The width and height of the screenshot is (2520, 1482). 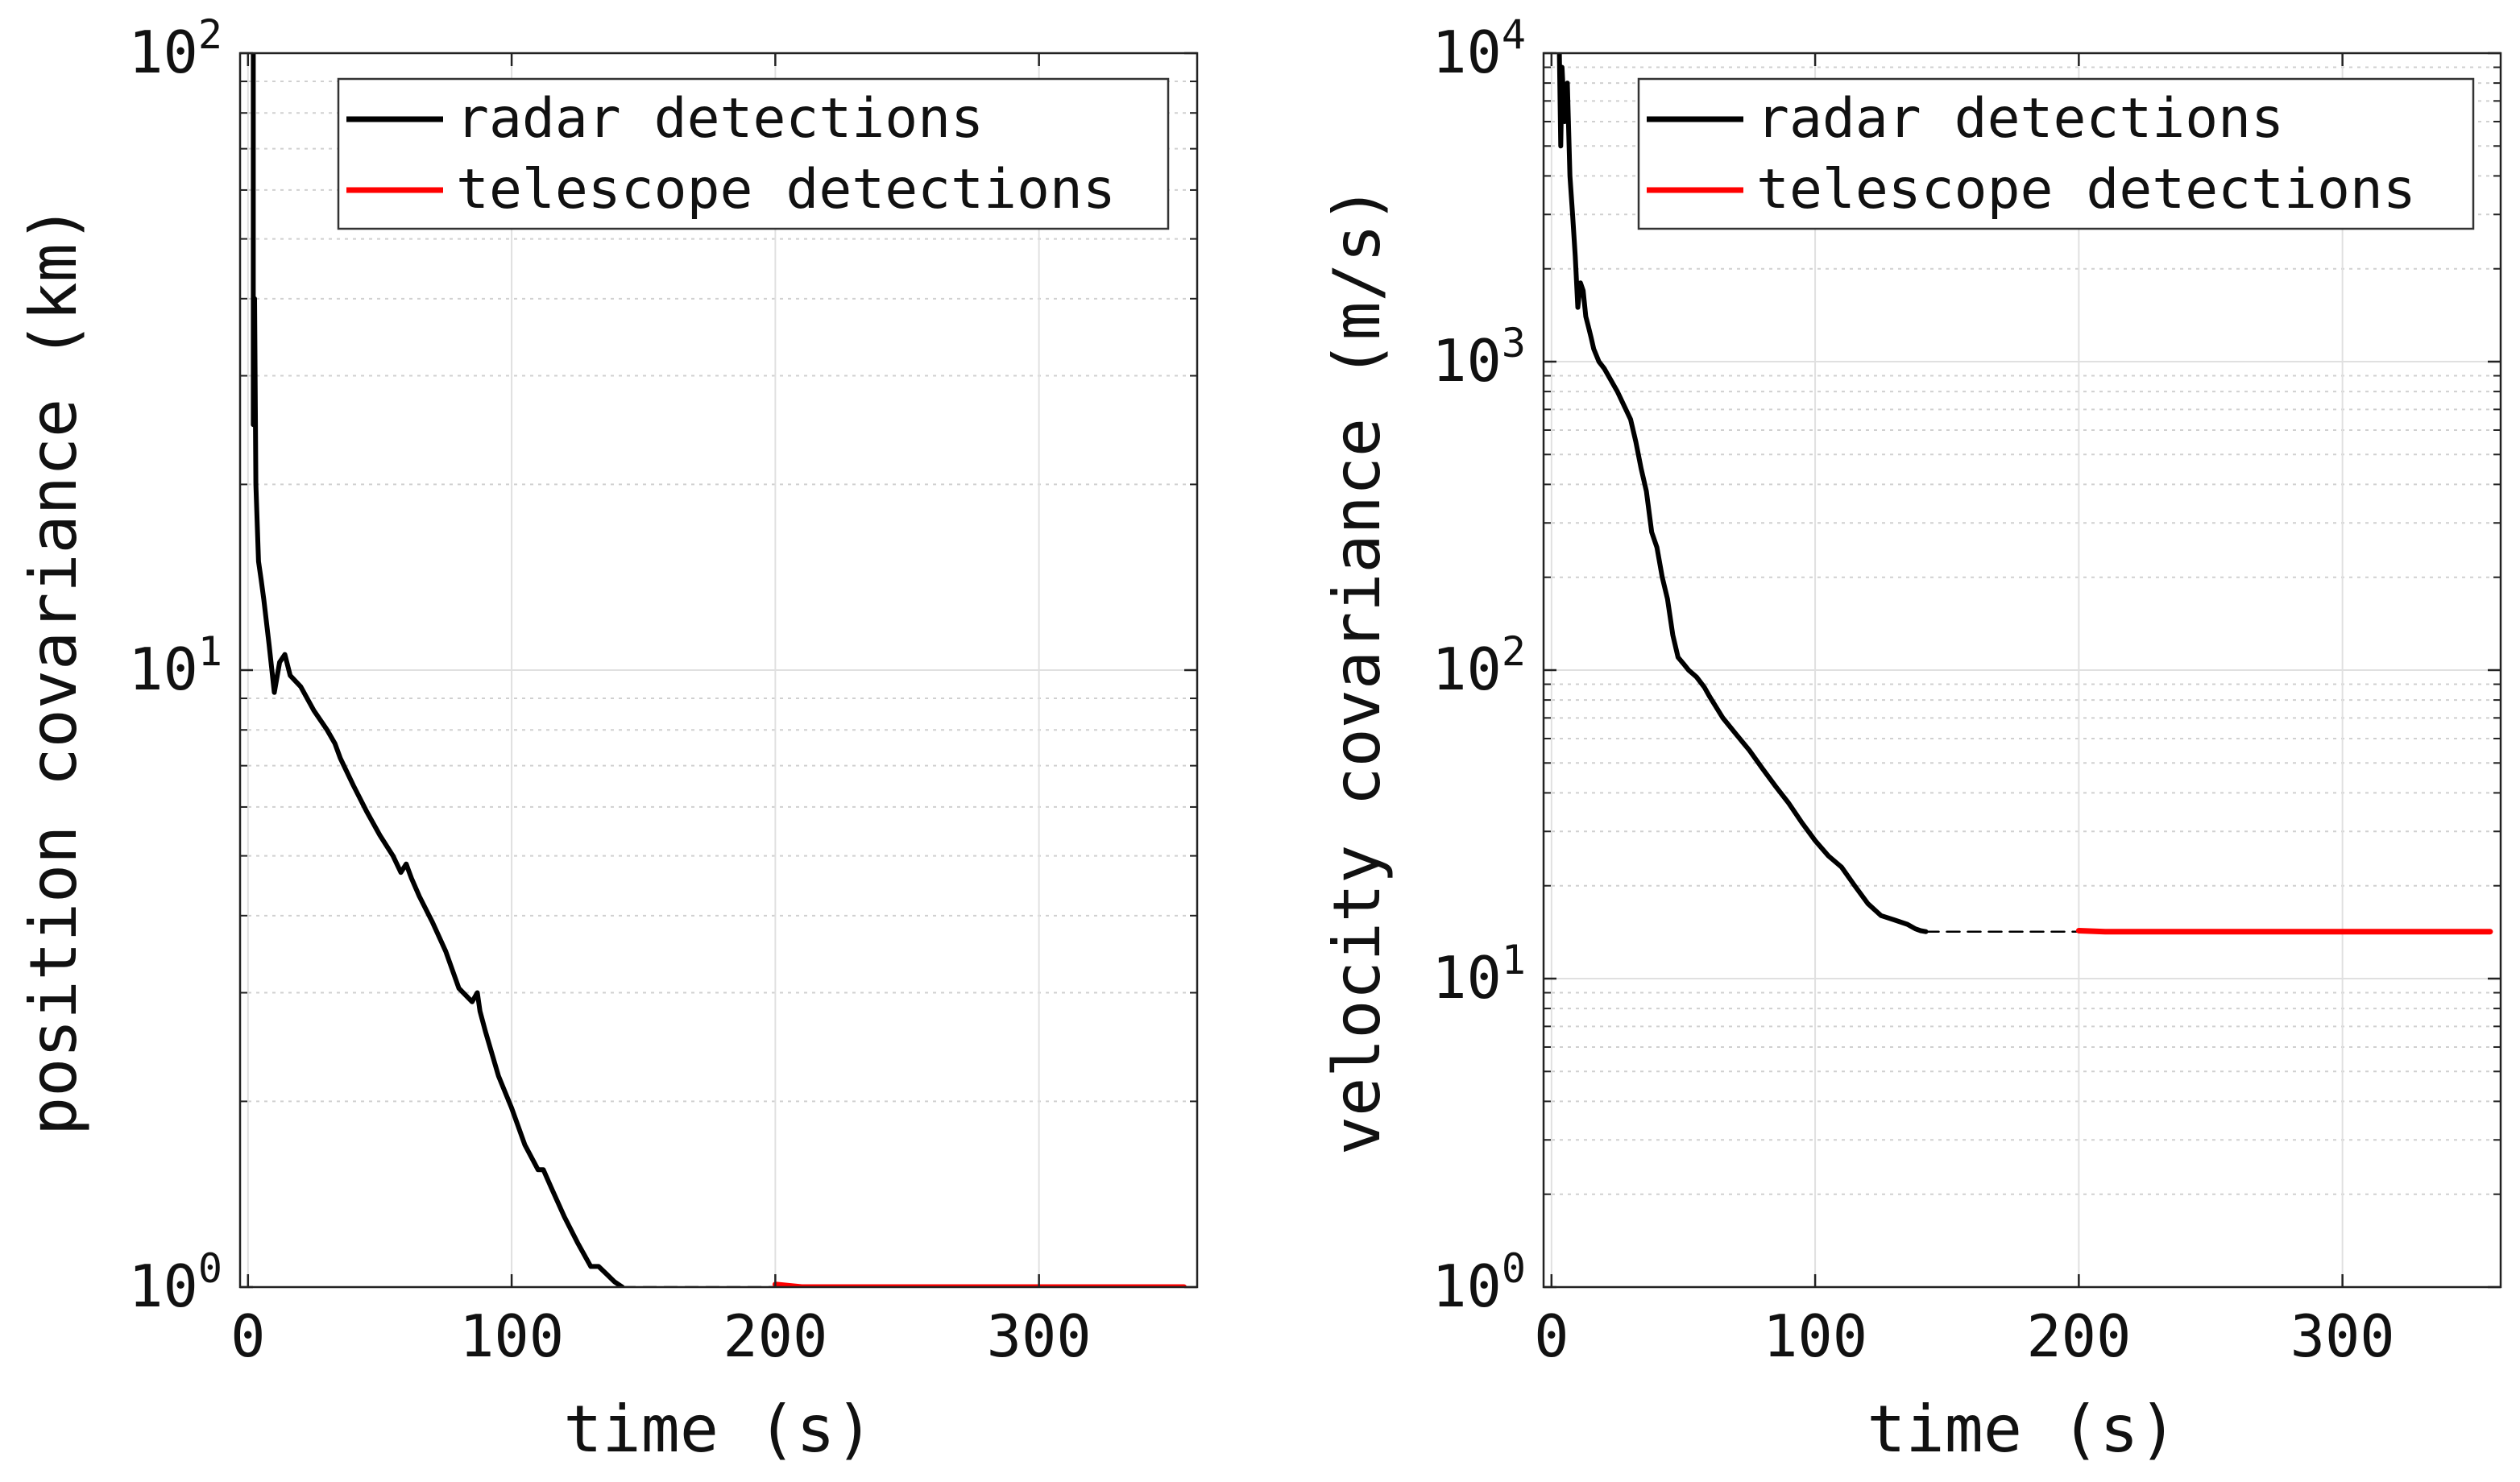 What do you see at coordinates (1357, 670) in the screenshot?
I see `y-axis-label: velocity covariance (m/s)` at bounding box center [1357, 670].